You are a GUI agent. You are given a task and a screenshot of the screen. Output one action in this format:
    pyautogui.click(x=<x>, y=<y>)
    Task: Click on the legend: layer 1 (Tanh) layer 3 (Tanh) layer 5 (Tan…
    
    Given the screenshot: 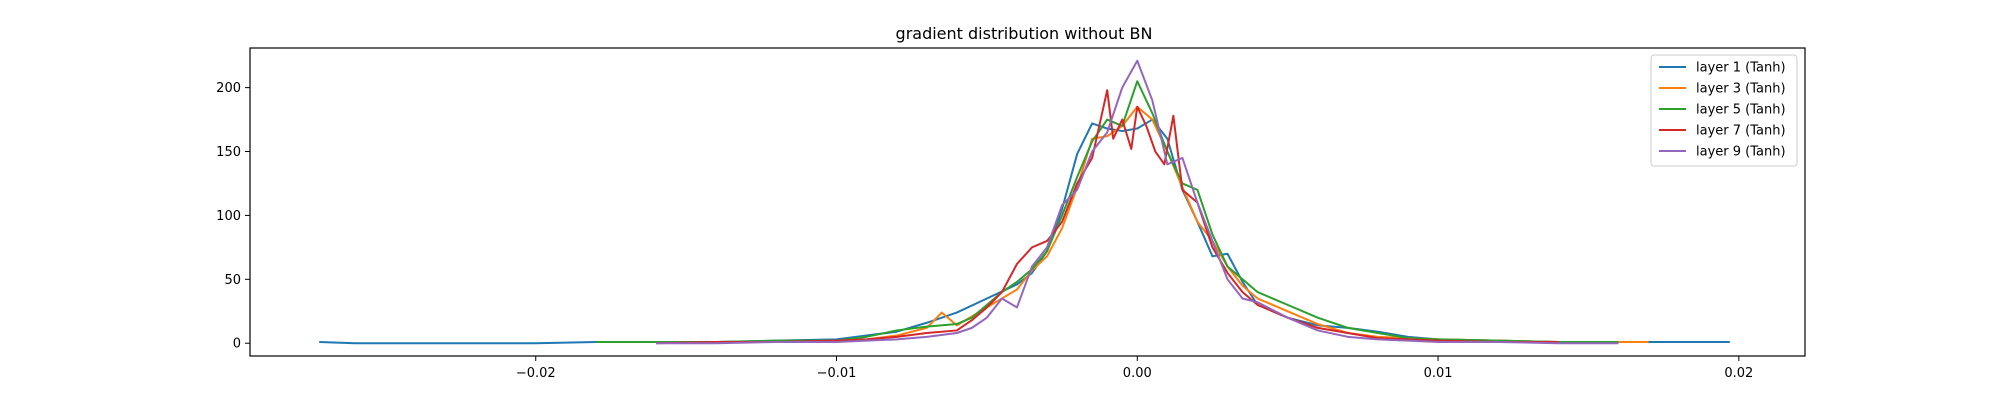 What is the action you would take?
    pyautogui.click(x=1724, y=110)
    